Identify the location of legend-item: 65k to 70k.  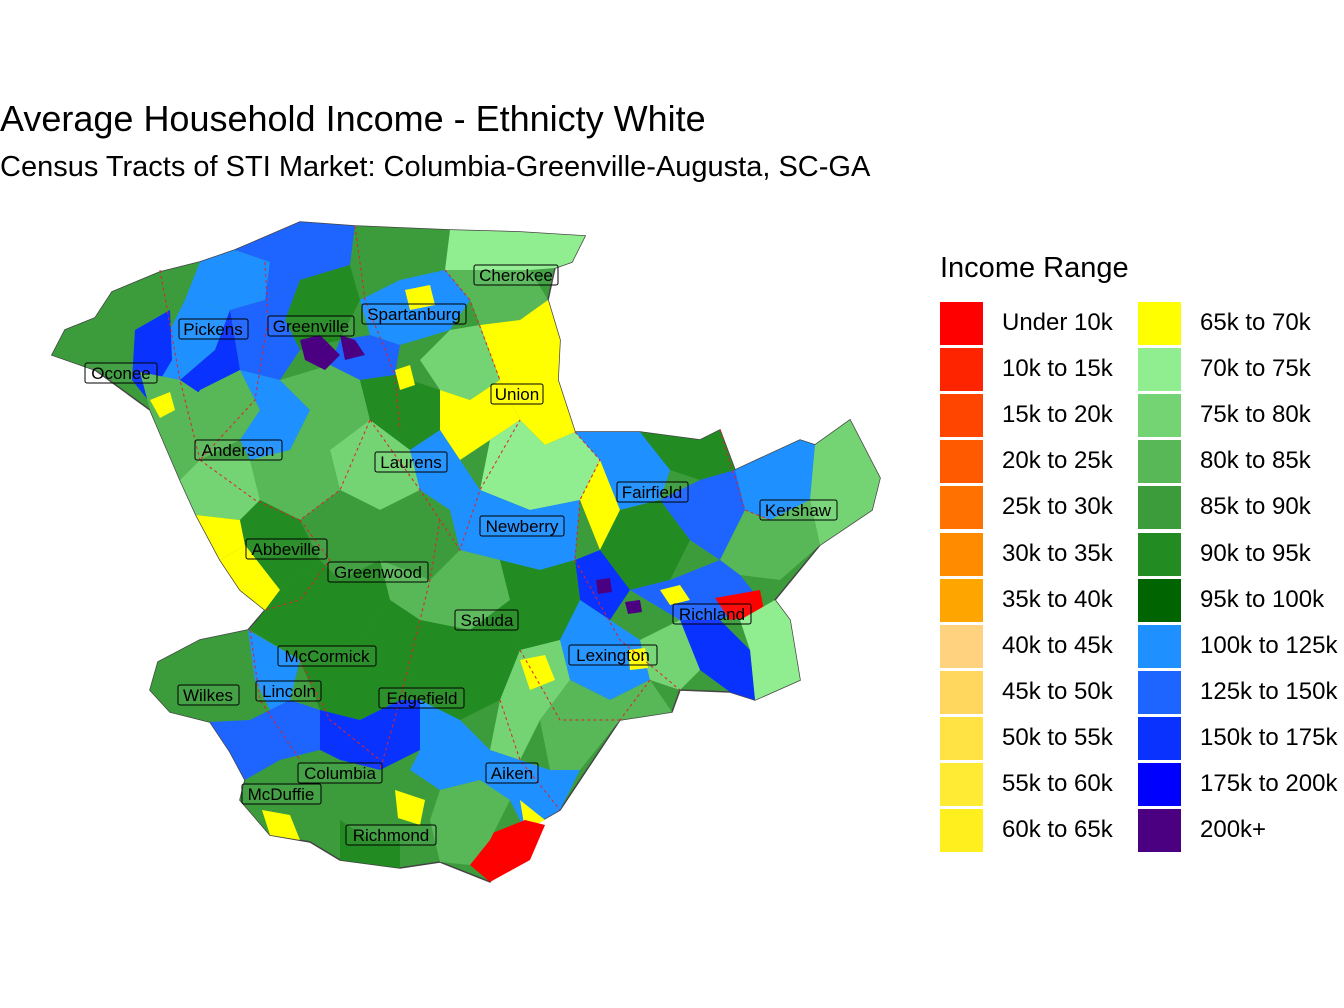
(1224, 323).